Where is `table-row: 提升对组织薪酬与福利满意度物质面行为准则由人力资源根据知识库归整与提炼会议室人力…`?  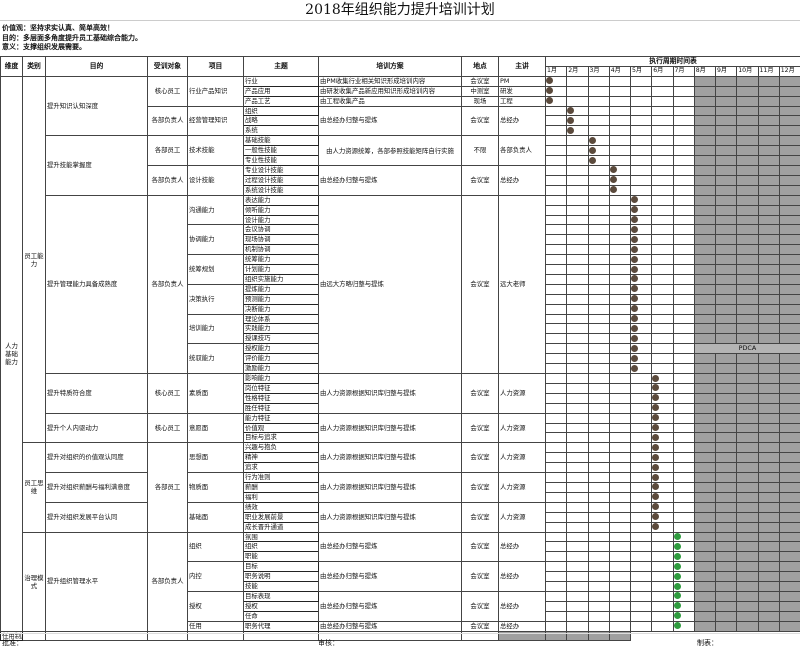 table-row: 提升对组织薪酬与福利满意度物质面行为准则由人力资源根据知识库归整与提炼会议室人力… is located at coordinates (400, 478).